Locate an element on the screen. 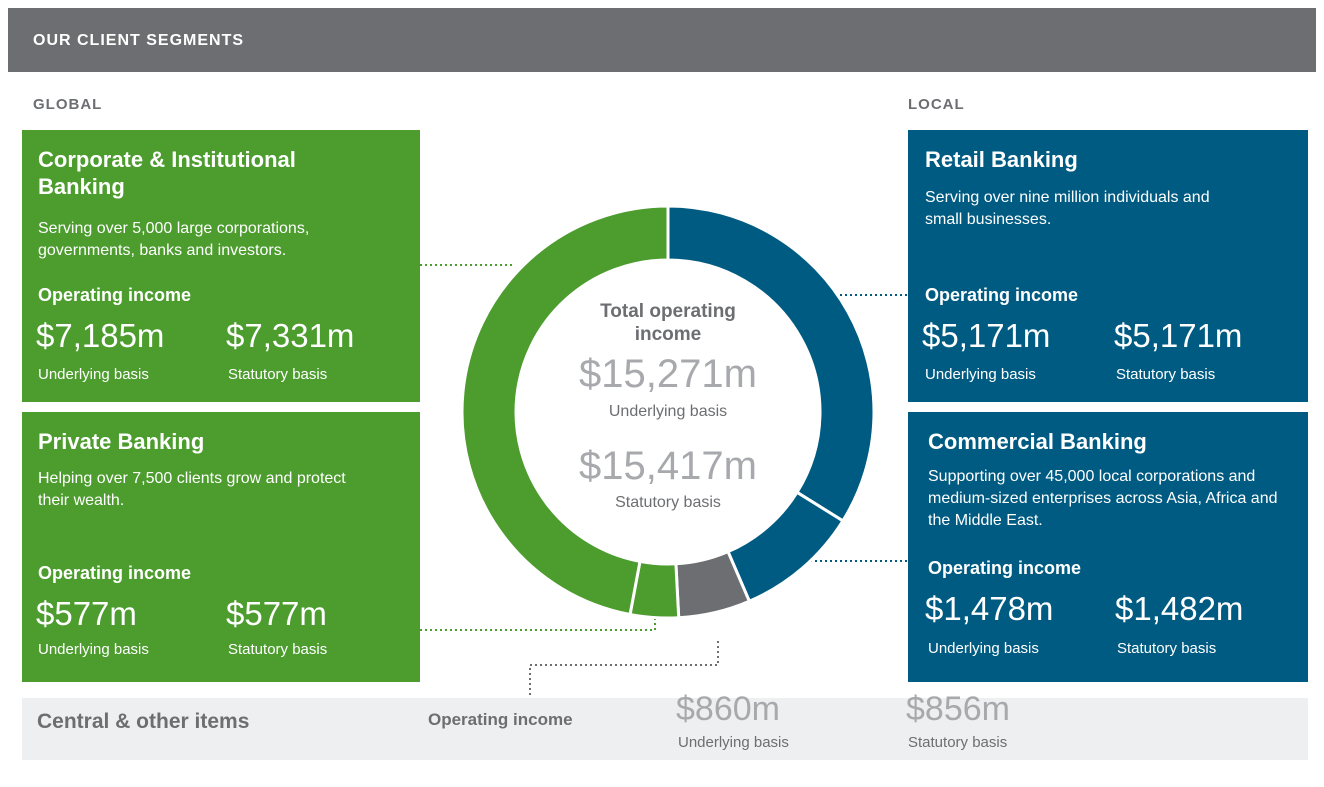 This screenshot has height=787, width=1324. header-bar: OUR CLIENT SEGMENTS is located at coordinates (662, 40).